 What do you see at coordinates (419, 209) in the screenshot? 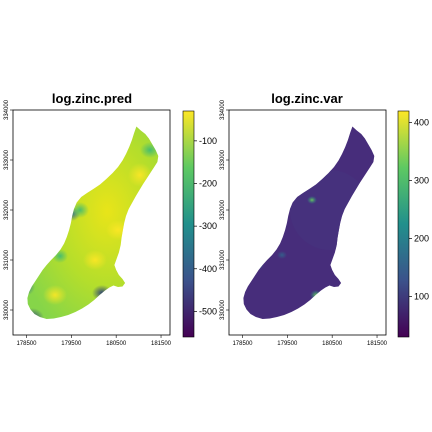
I see `colorbar-ticks: 400 300 200 100` at bounding box center [419, 209].